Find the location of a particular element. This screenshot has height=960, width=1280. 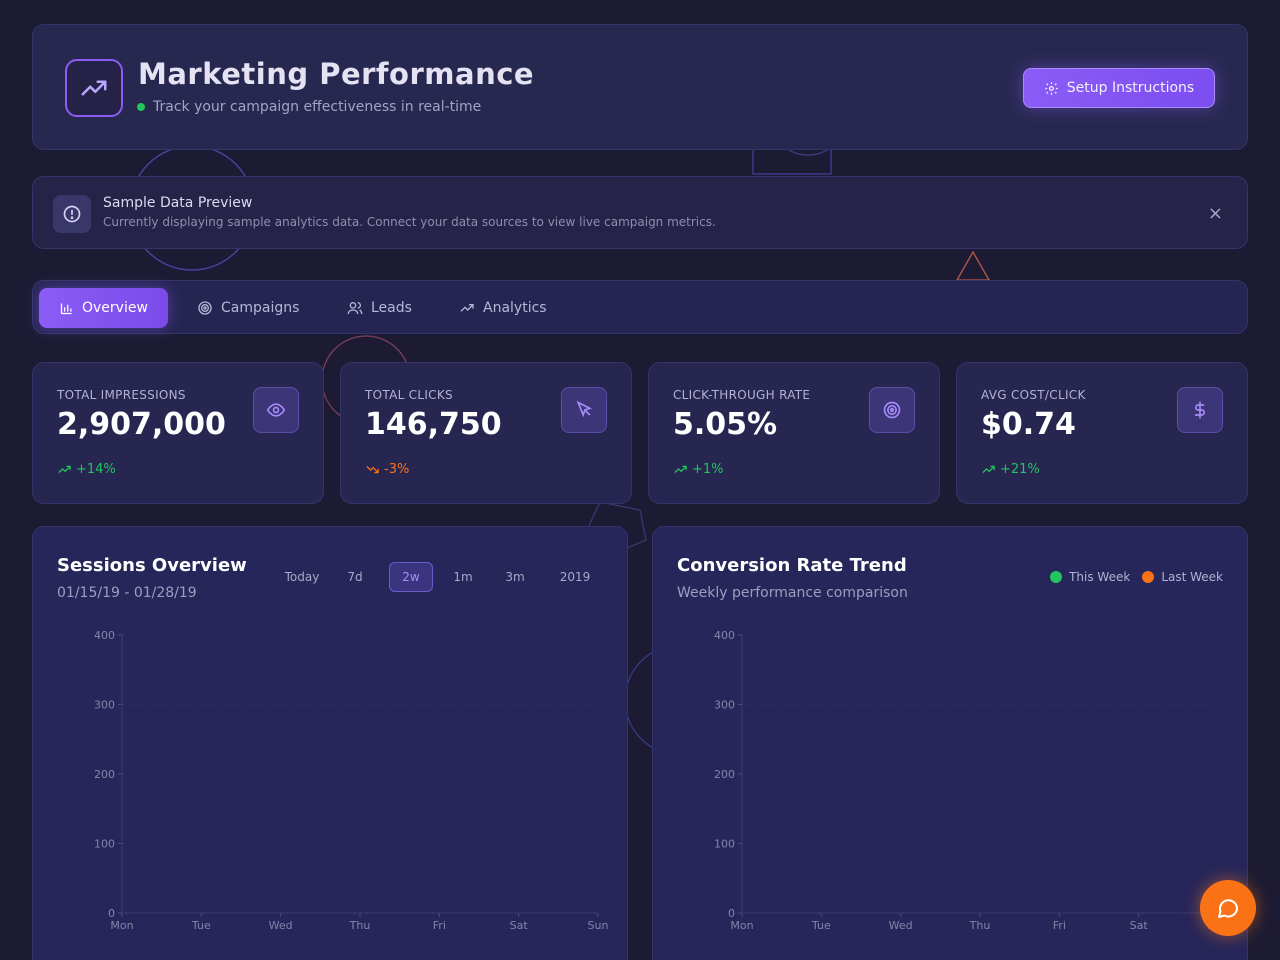

alert-circle-icon is located at coordinates (72, 214).